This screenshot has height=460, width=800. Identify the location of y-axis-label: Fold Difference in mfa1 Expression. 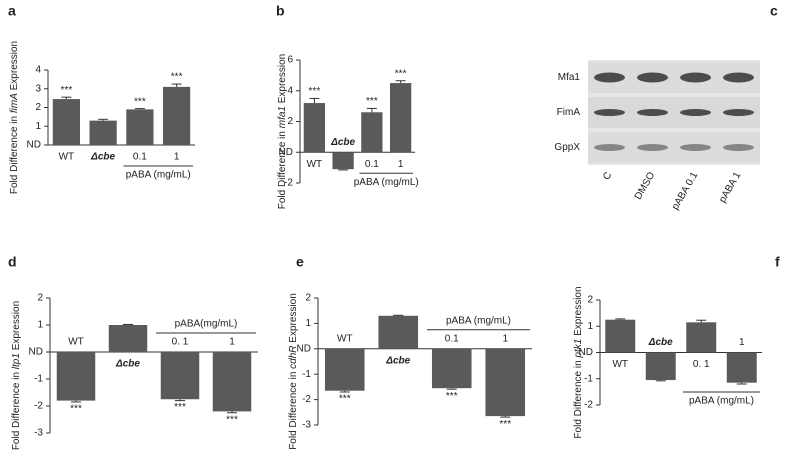
(282, 131).